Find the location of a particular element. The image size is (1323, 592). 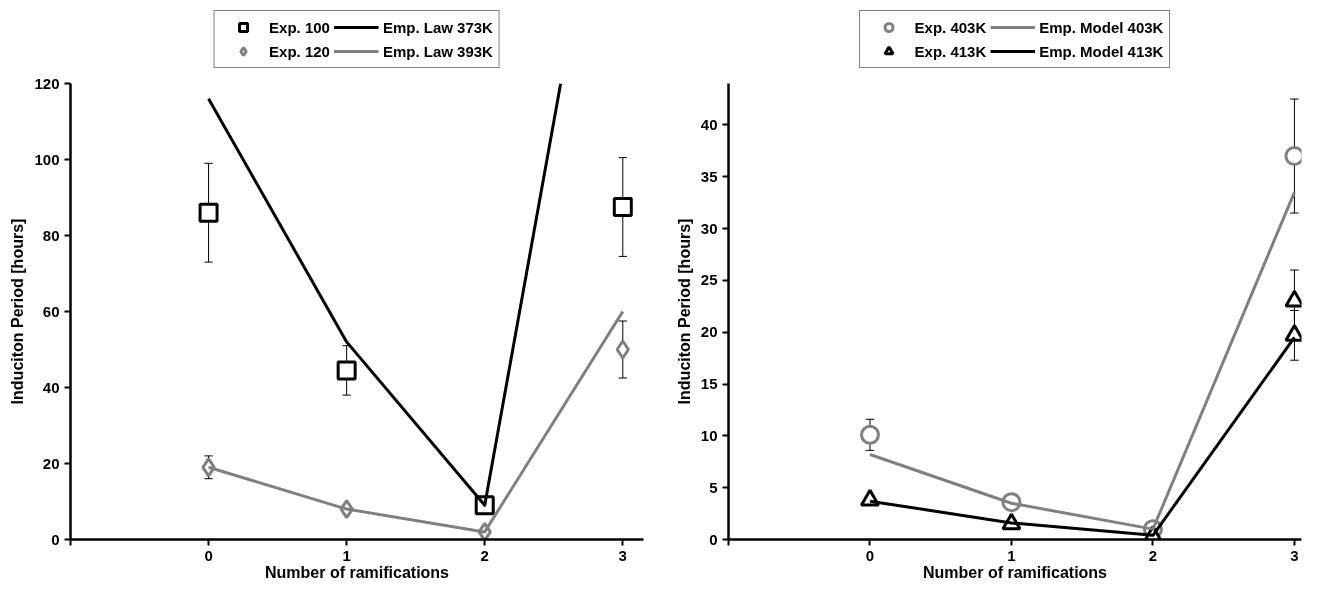

legend-label: Emp. Model 403K is located at coordinates (1101, 27).